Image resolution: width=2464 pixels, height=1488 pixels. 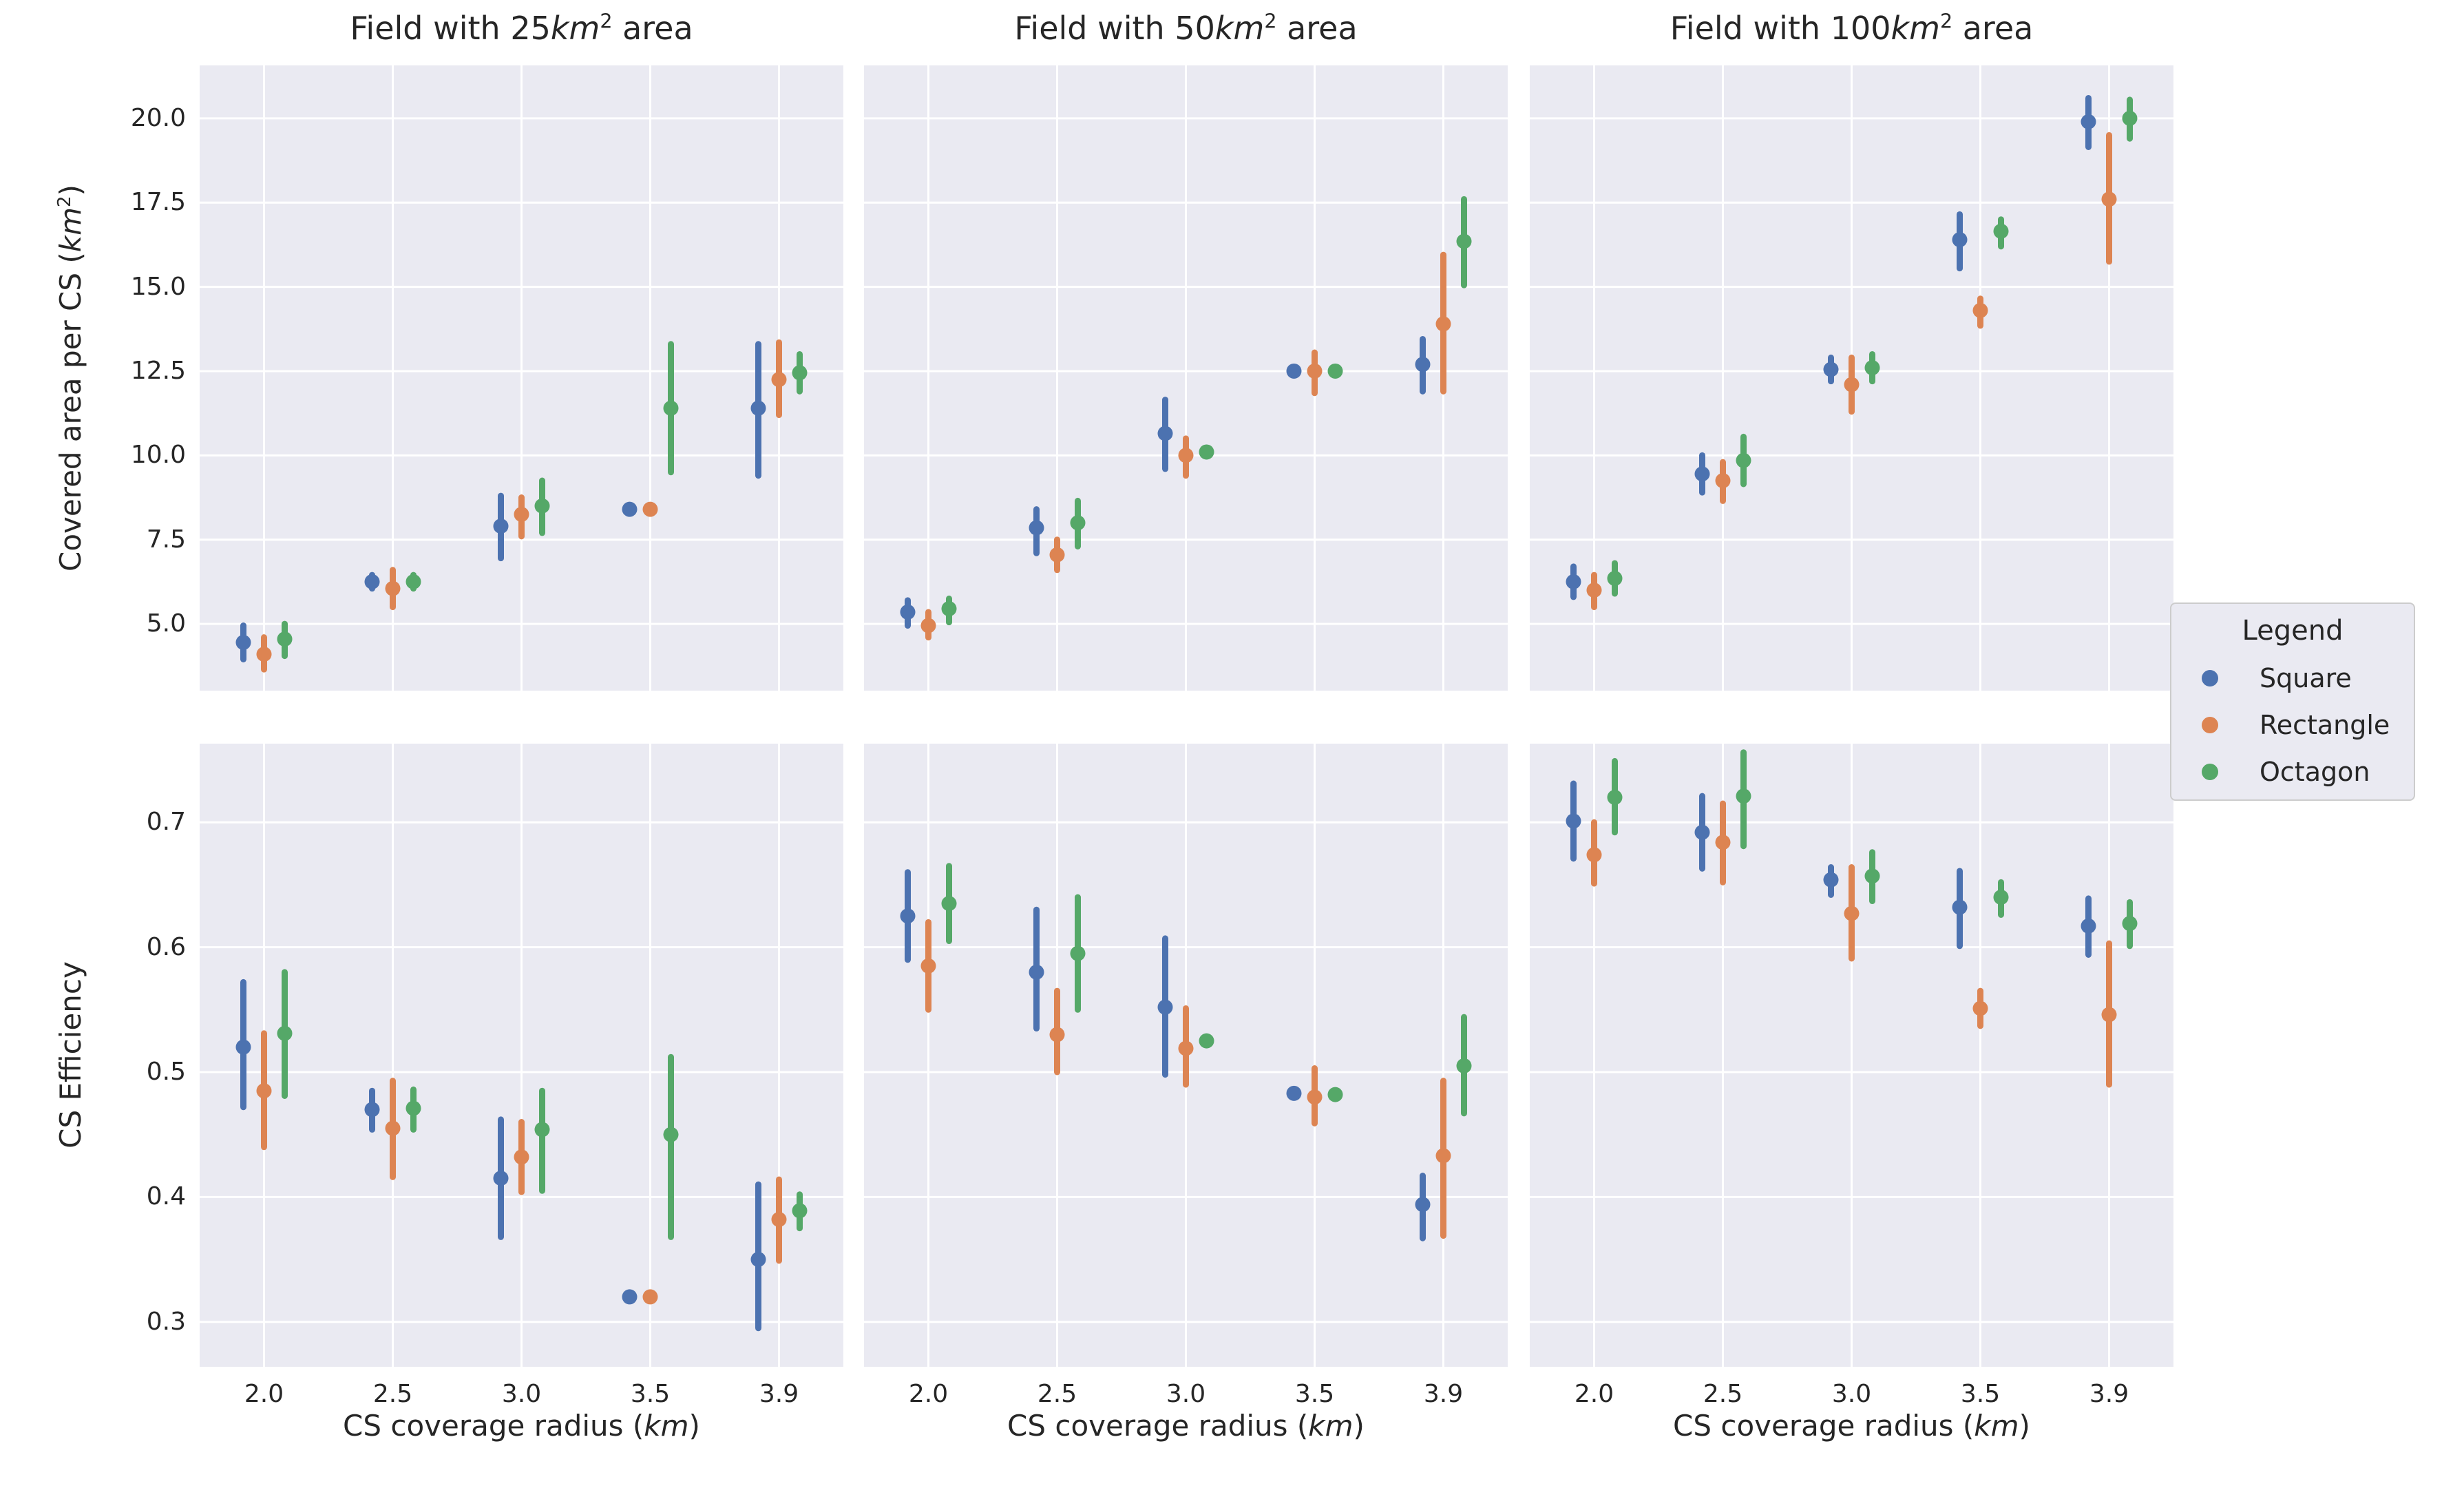 I want to click on y-tick-label: 10.0, so click(x=158, y=456).